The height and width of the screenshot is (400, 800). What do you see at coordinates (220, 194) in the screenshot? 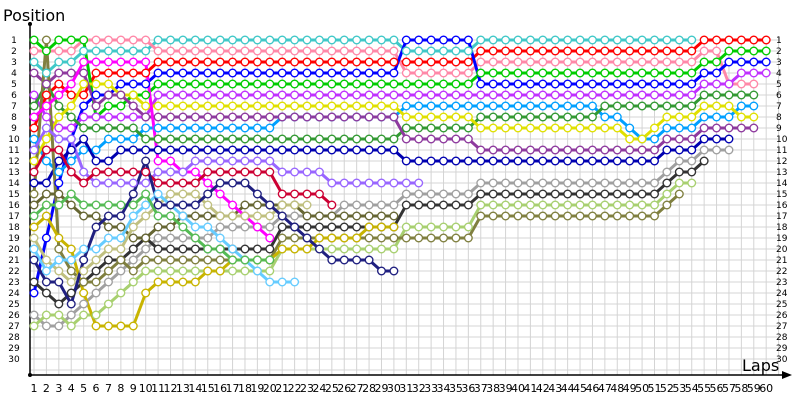
I see `series-18-point` at bounding box center [220, 194].